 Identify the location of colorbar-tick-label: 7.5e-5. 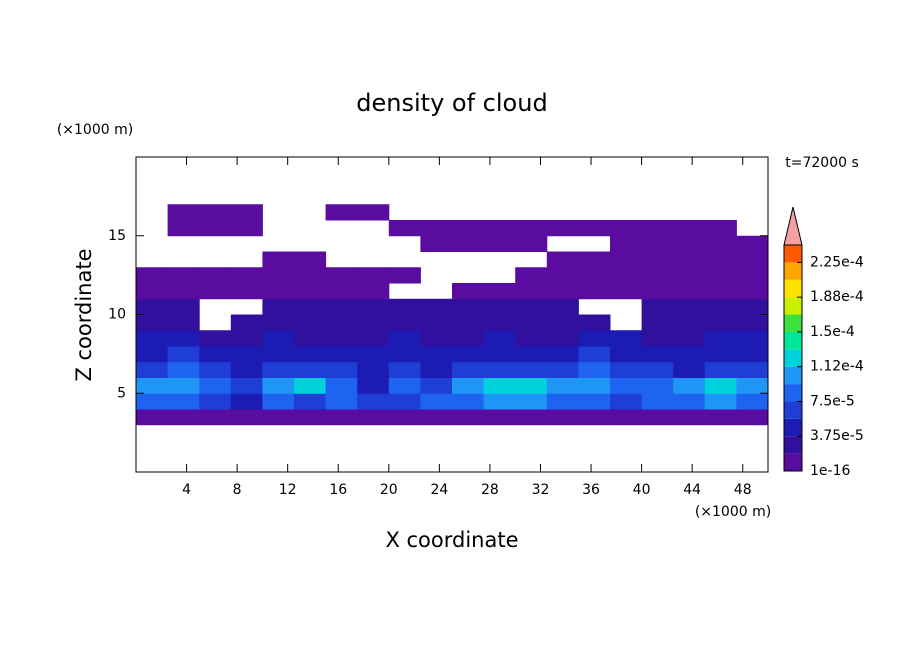
(832, 401).